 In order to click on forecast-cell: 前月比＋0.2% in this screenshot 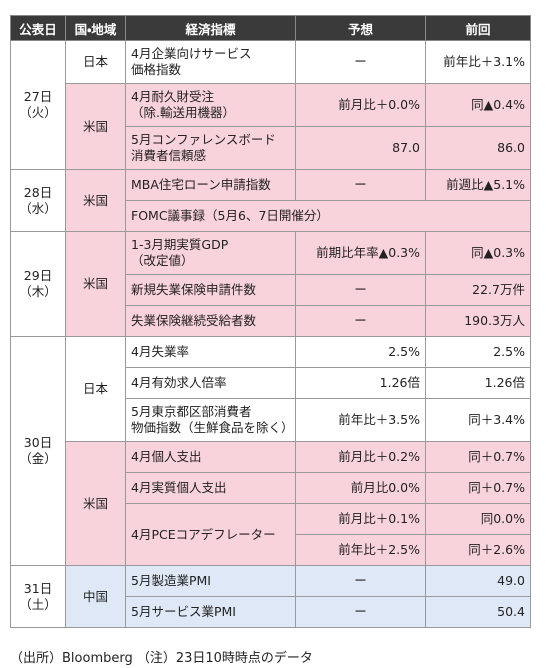, I will do `click(360, 457)`.